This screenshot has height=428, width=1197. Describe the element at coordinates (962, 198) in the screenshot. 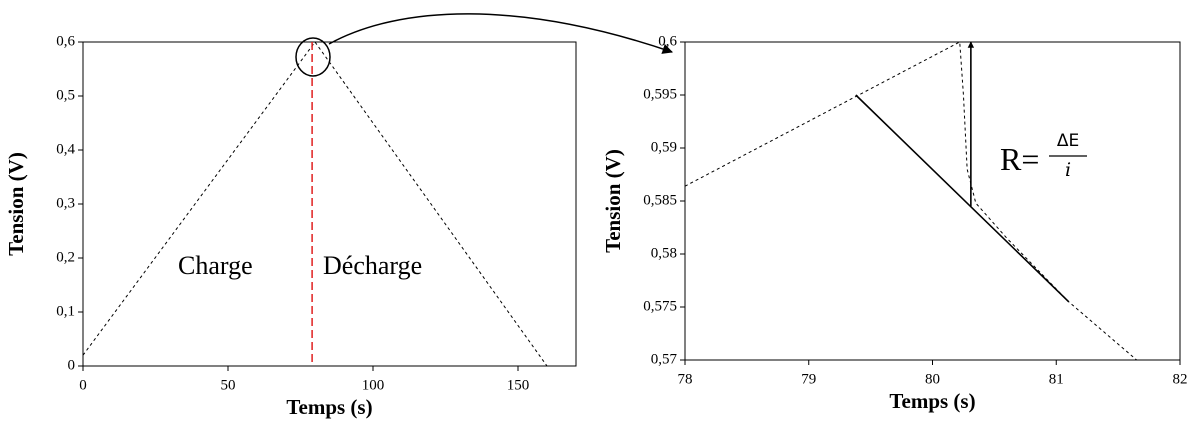

I see `data-line` at that location.